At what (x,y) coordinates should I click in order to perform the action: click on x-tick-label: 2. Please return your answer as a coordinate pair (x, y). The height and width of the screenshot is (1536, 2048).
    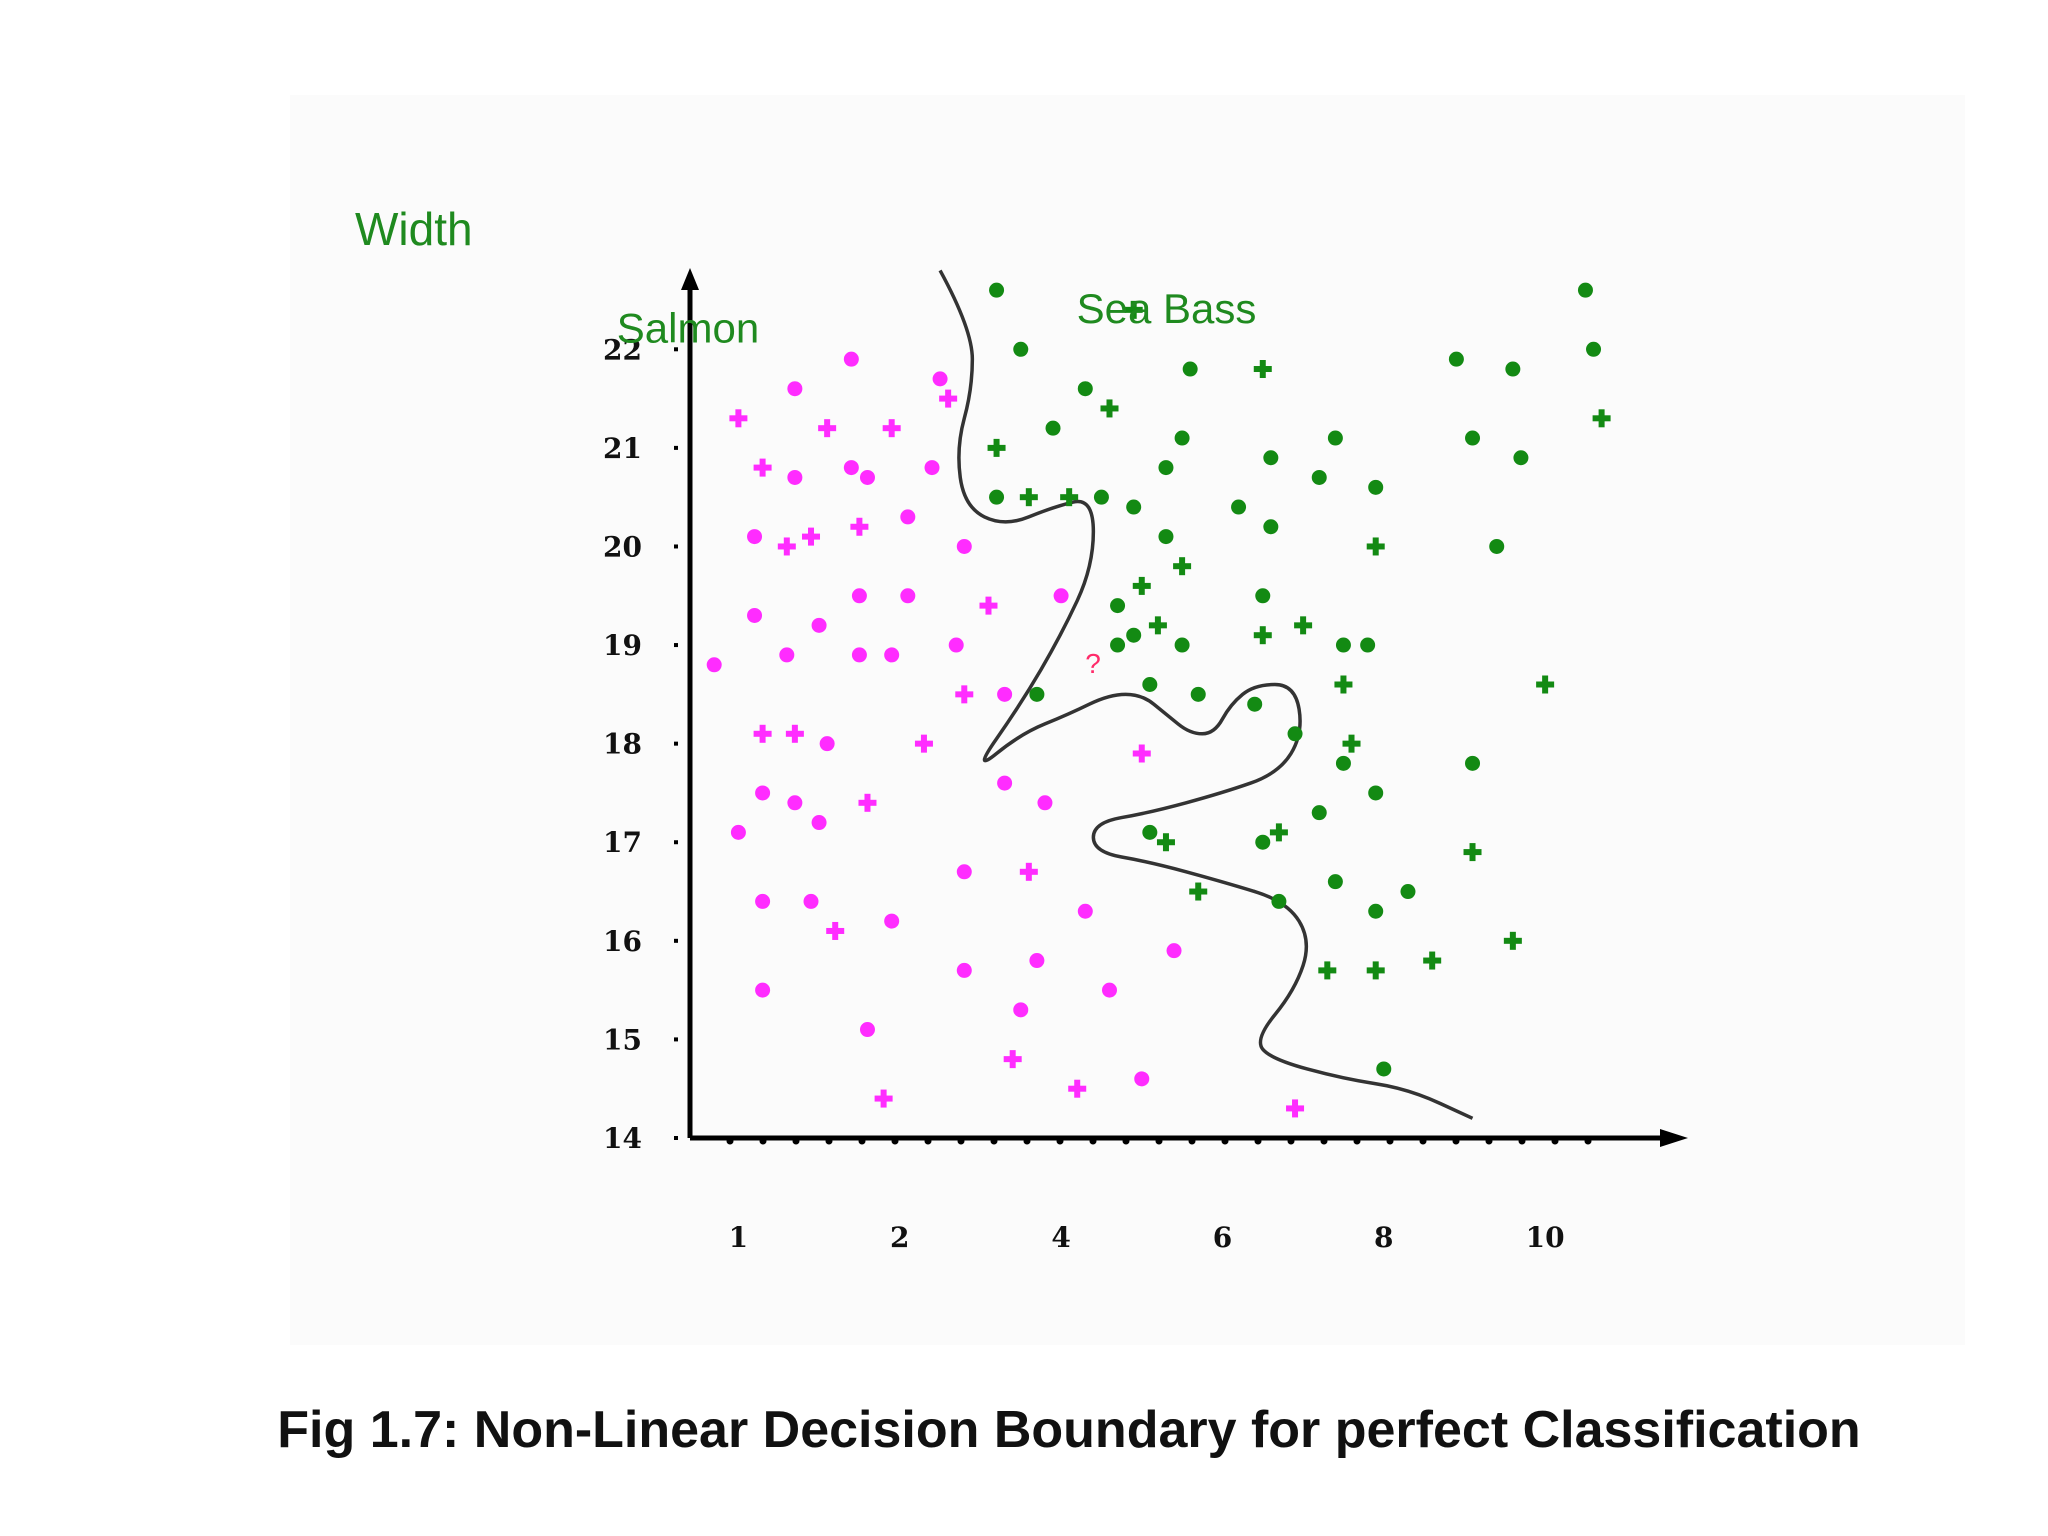
    Looking at the image, I should click on (899, 1237).